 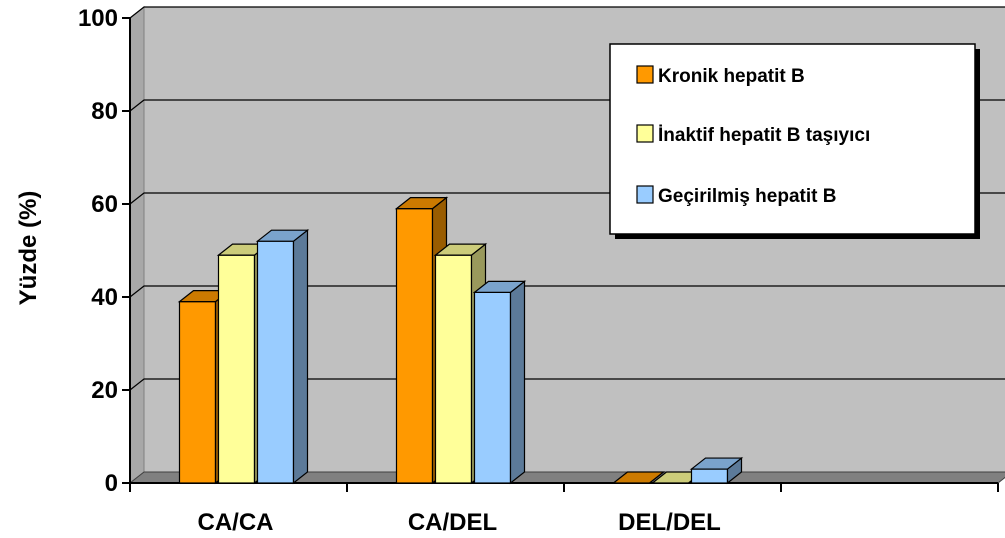 What do you see at coordinates (98, 18) in the screenshot?
I see `y-tick-label: 100` at bounding box center [98, 18].